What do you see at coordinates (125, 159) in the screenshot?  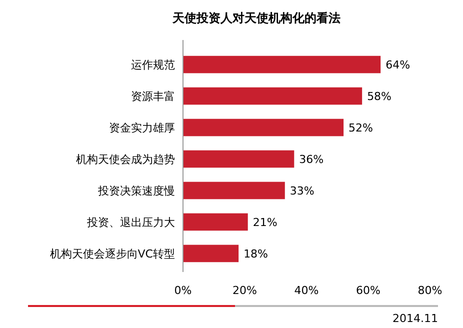 I see `y-tick-label: 机构天使会成为趋势` at bounding box center [125, 159].